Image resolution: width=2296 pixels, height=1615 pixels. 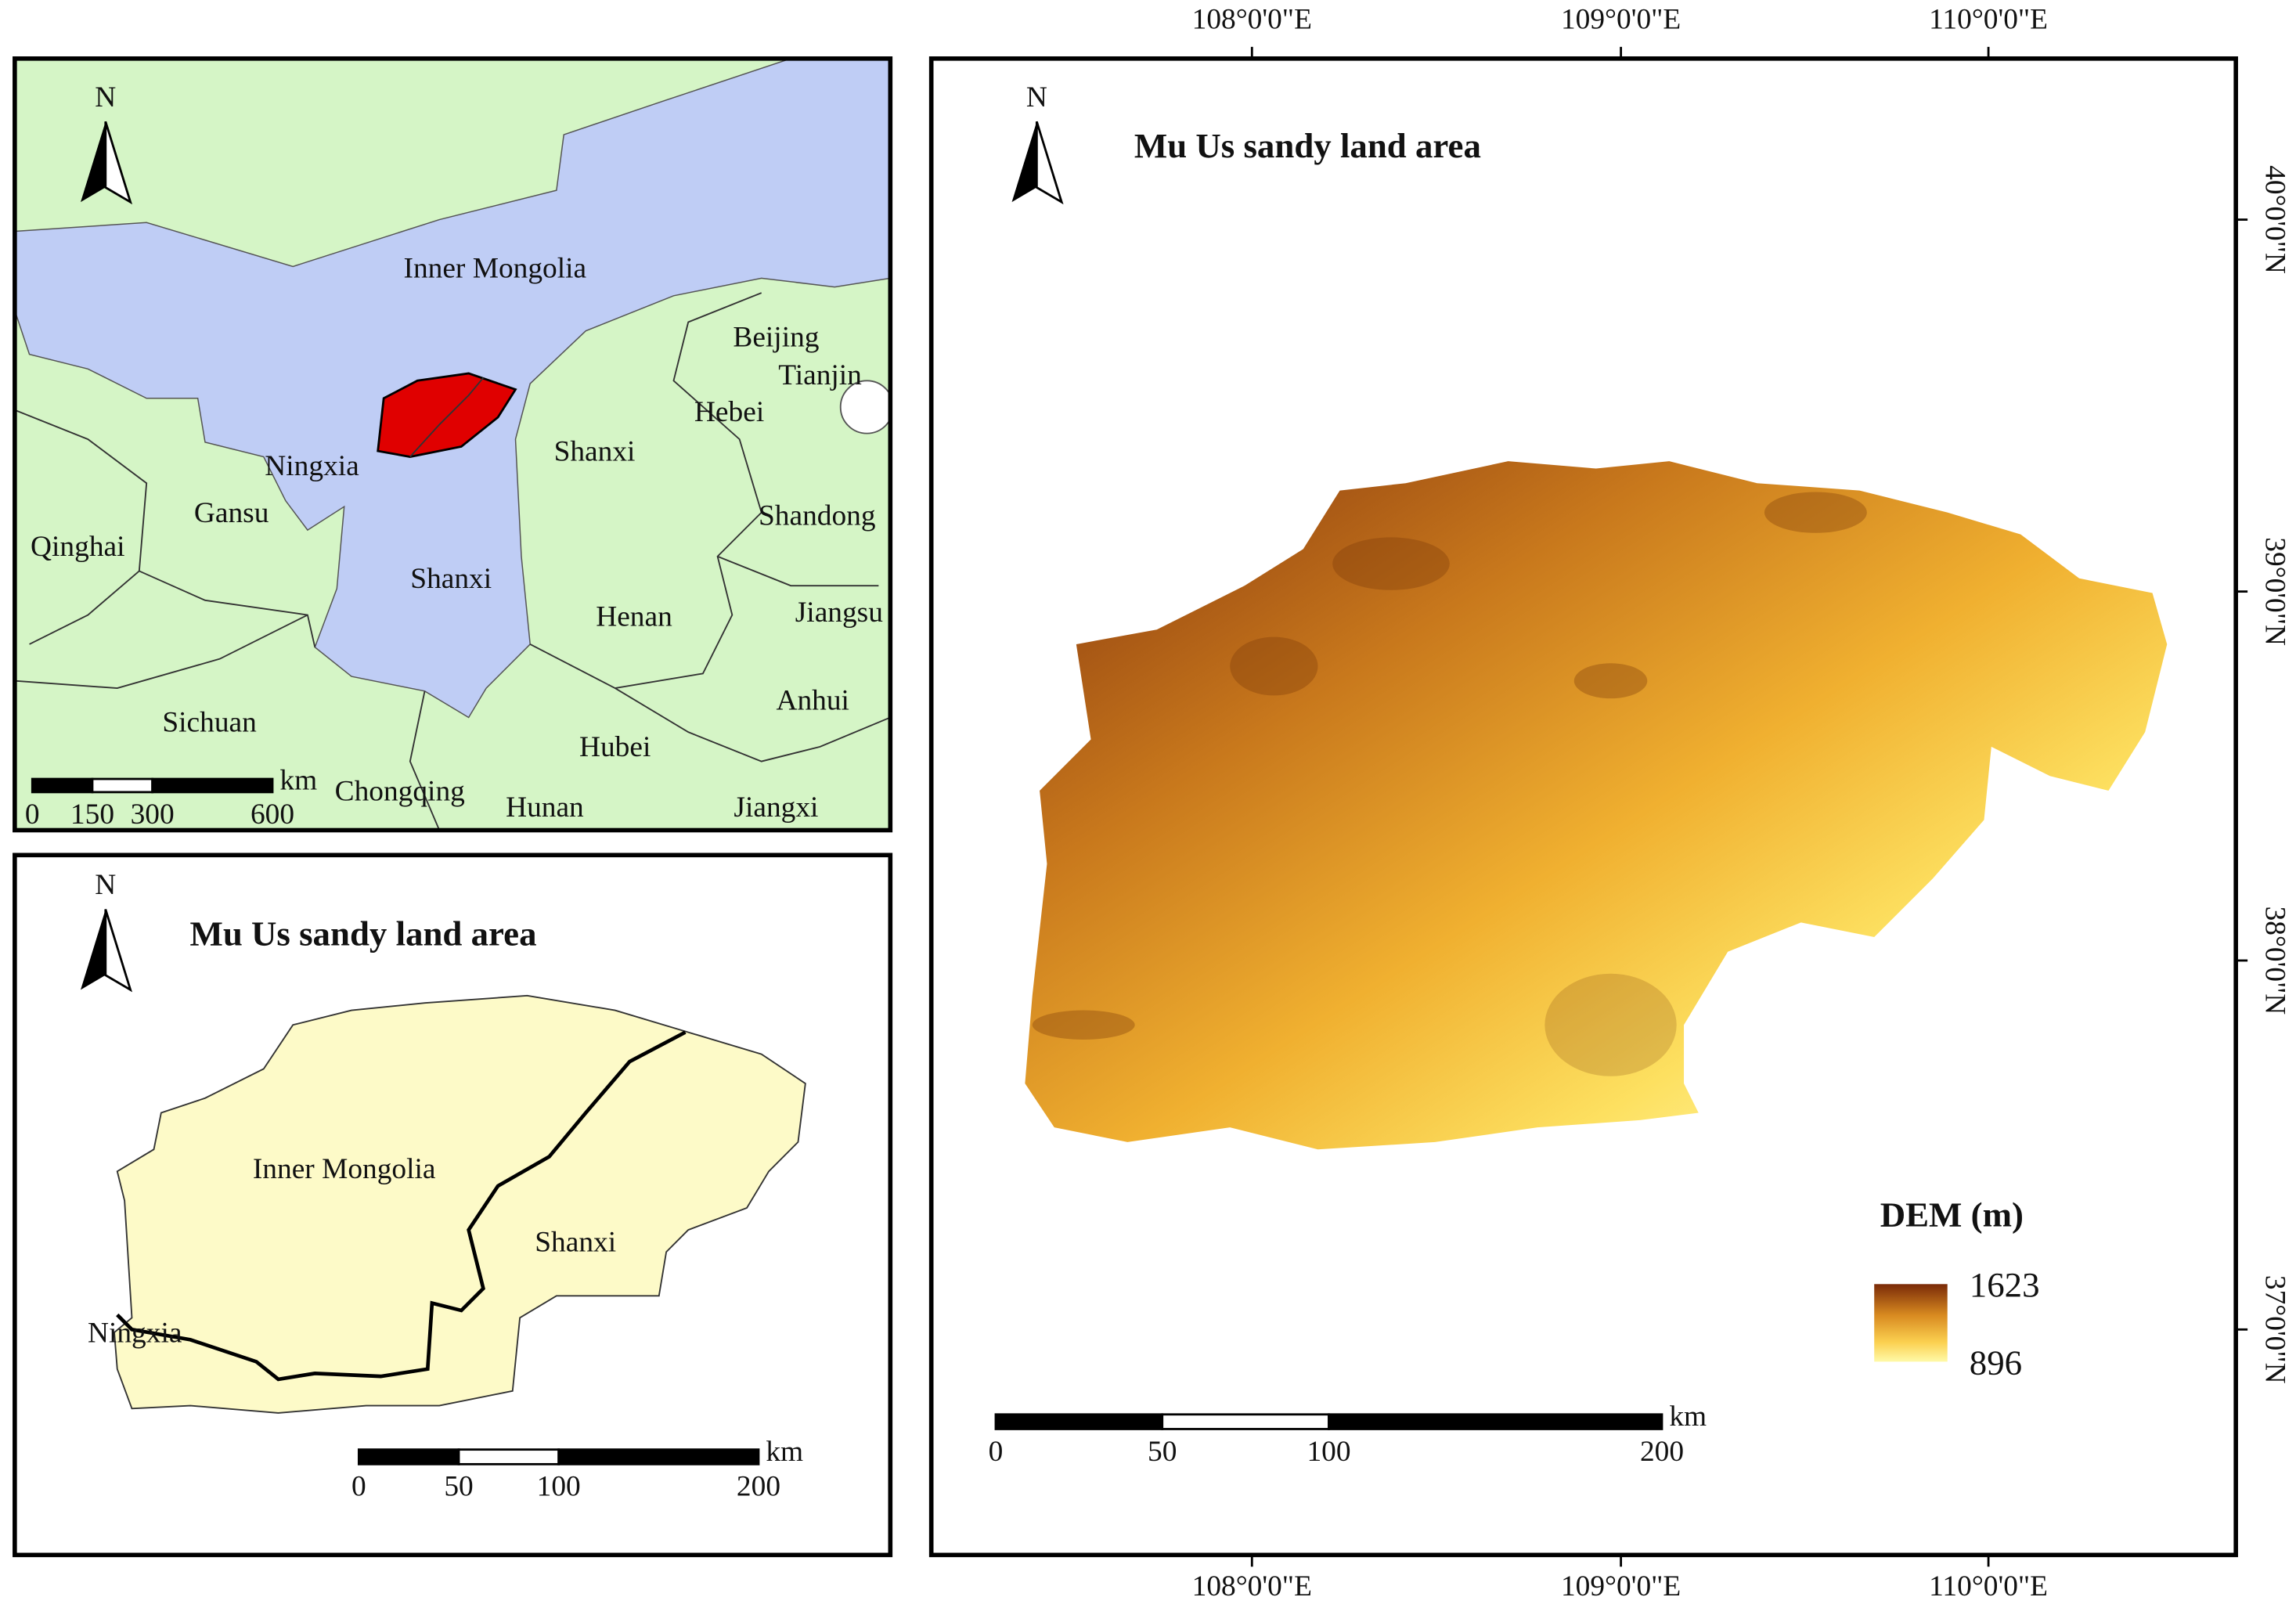 I want to click on scale-label: 150, so click(x=92, y=814).